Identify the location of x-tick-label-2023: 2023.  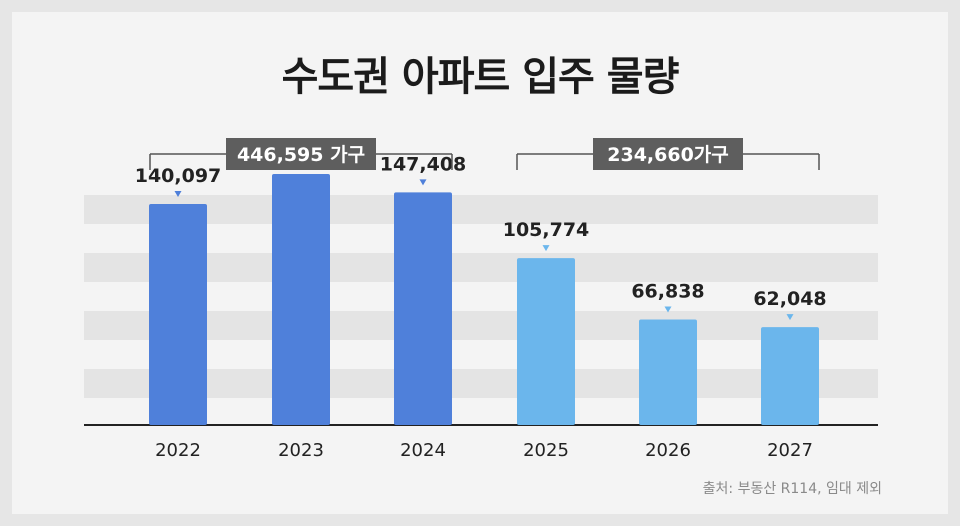
(301, 450).